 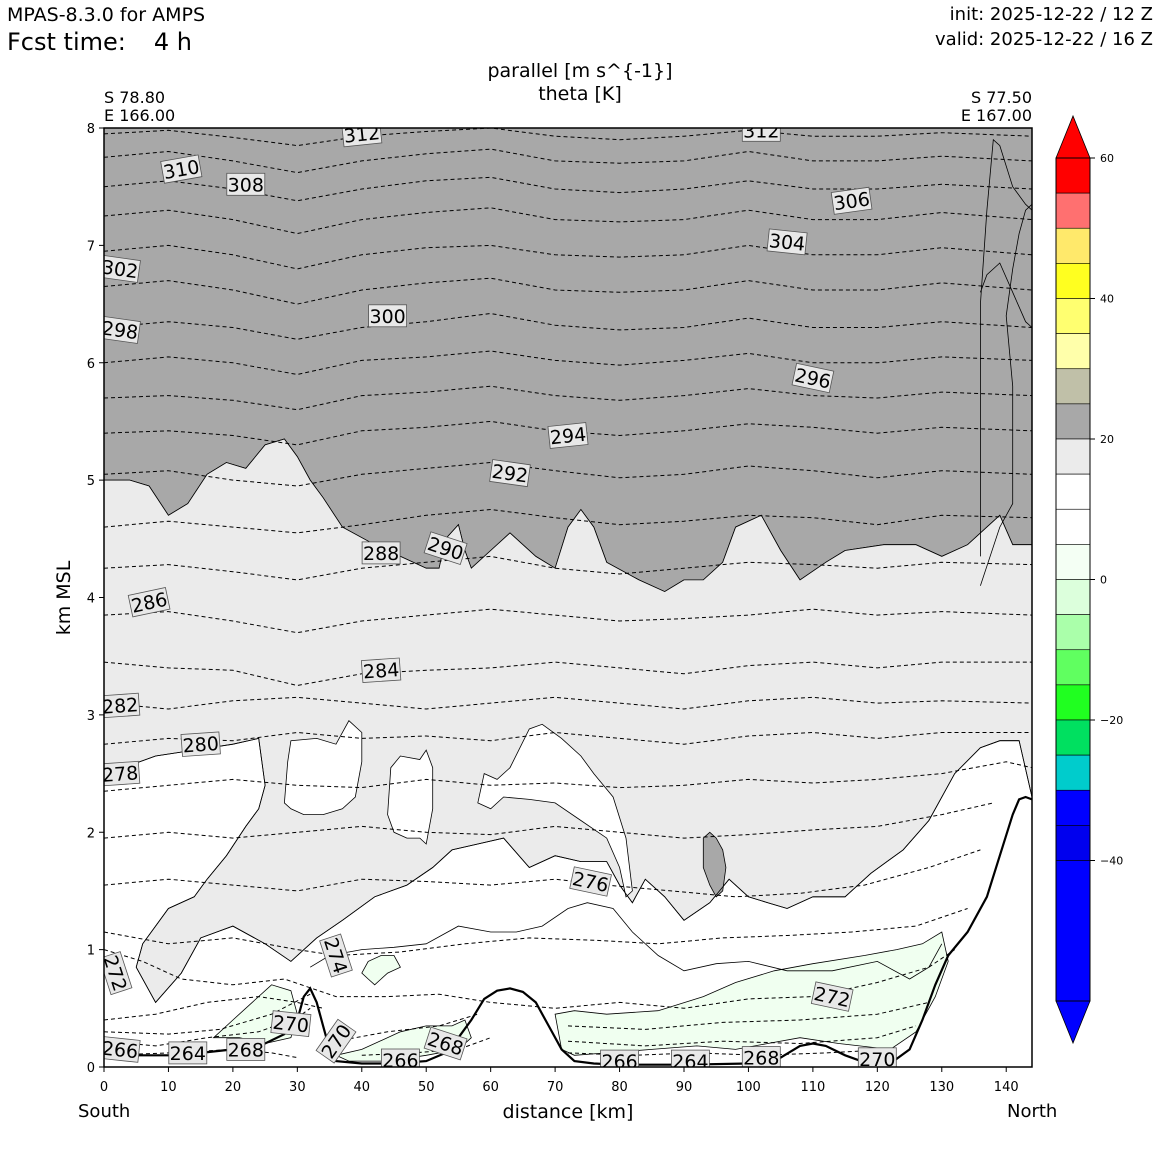 What do you see at coordinates (568, 1112) in the screenshot?
I see `x-axis-label: distance [km]` at bounding box center [568, 1112].